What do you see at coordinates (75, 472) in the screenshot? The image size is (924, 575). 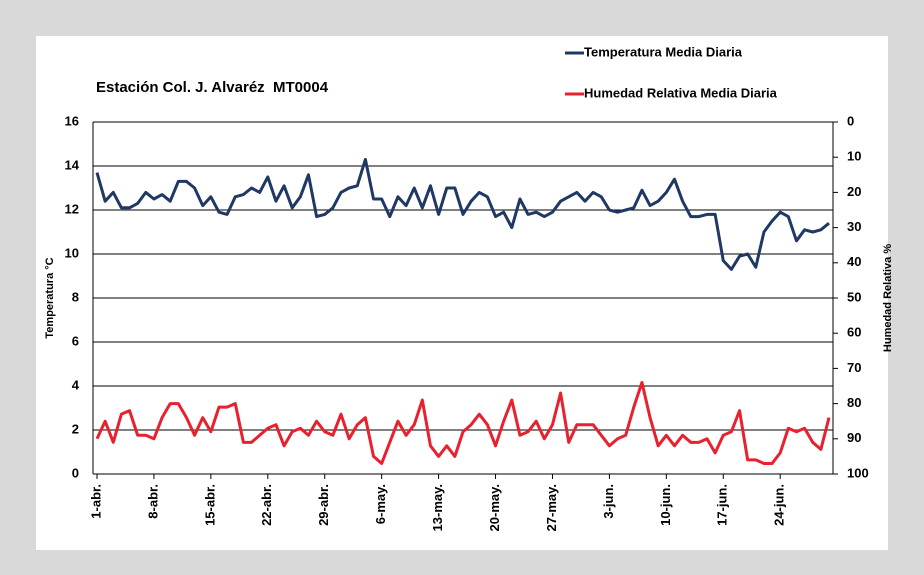 I see `y-tick-label: 0` at bounding box center [75, 472].